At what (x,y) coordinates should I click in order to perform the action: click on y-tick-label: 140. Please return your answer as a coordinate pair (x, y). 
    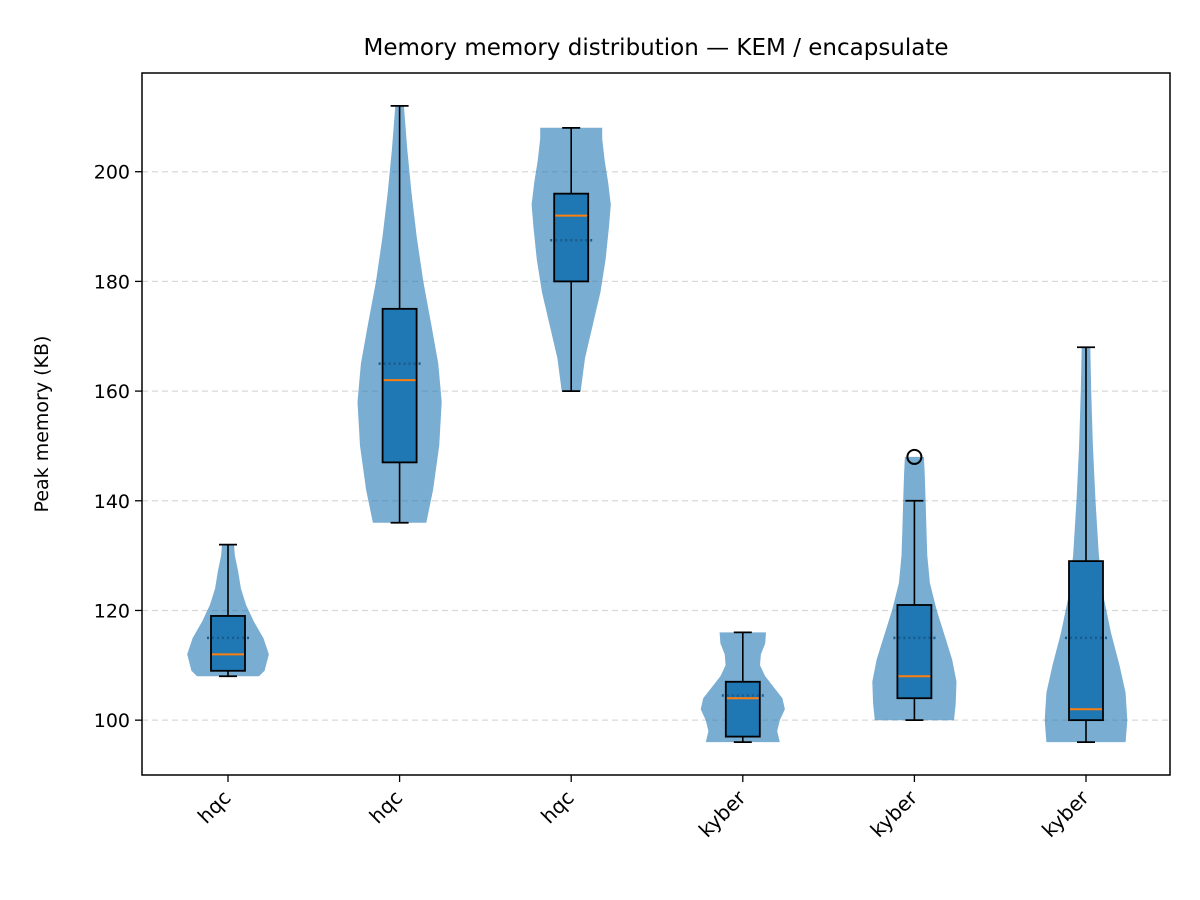
    Looking at the image, I should click on (112, 502).